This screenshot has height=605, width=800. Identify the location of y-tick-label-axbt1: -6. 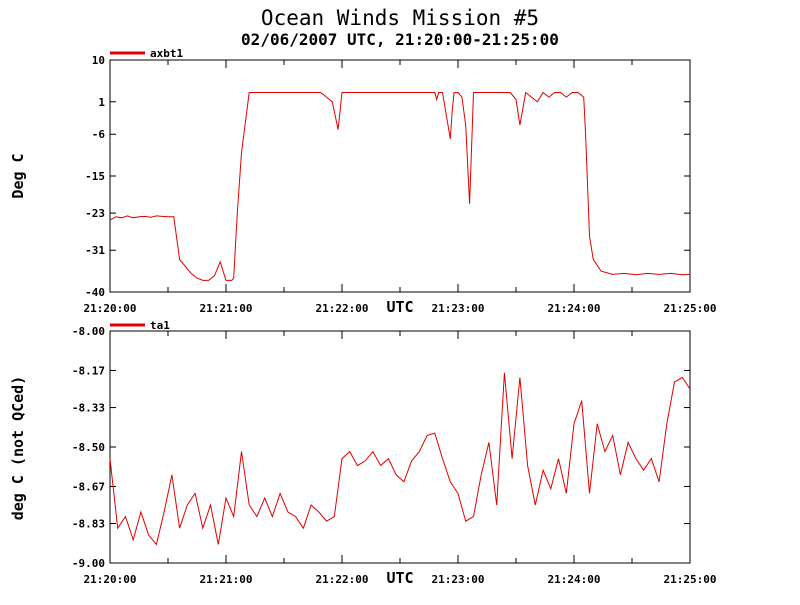
(99, 134).